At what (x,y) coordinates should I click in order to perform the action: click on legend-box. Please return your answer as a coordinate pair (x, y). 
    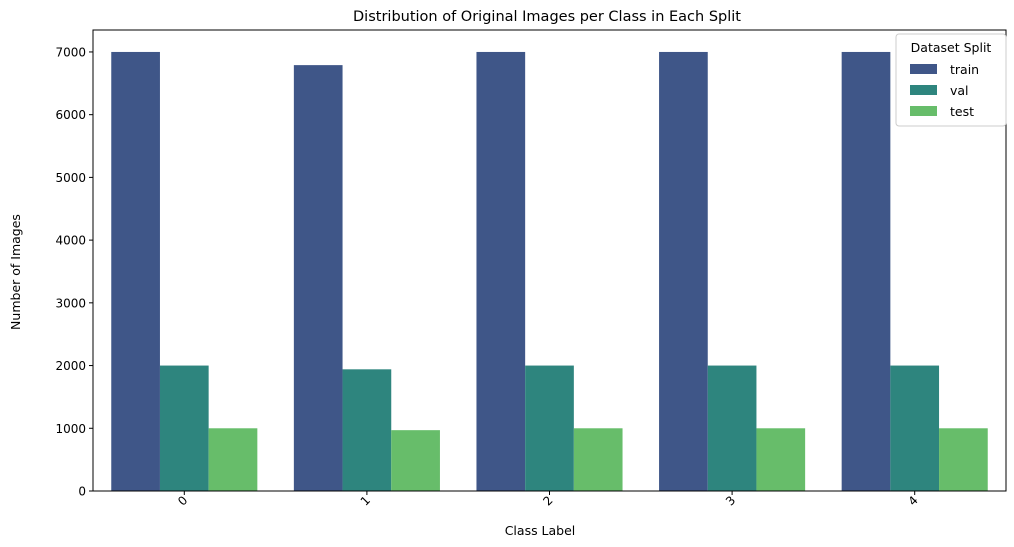
    Looking at the image, I should click on (951, 80).